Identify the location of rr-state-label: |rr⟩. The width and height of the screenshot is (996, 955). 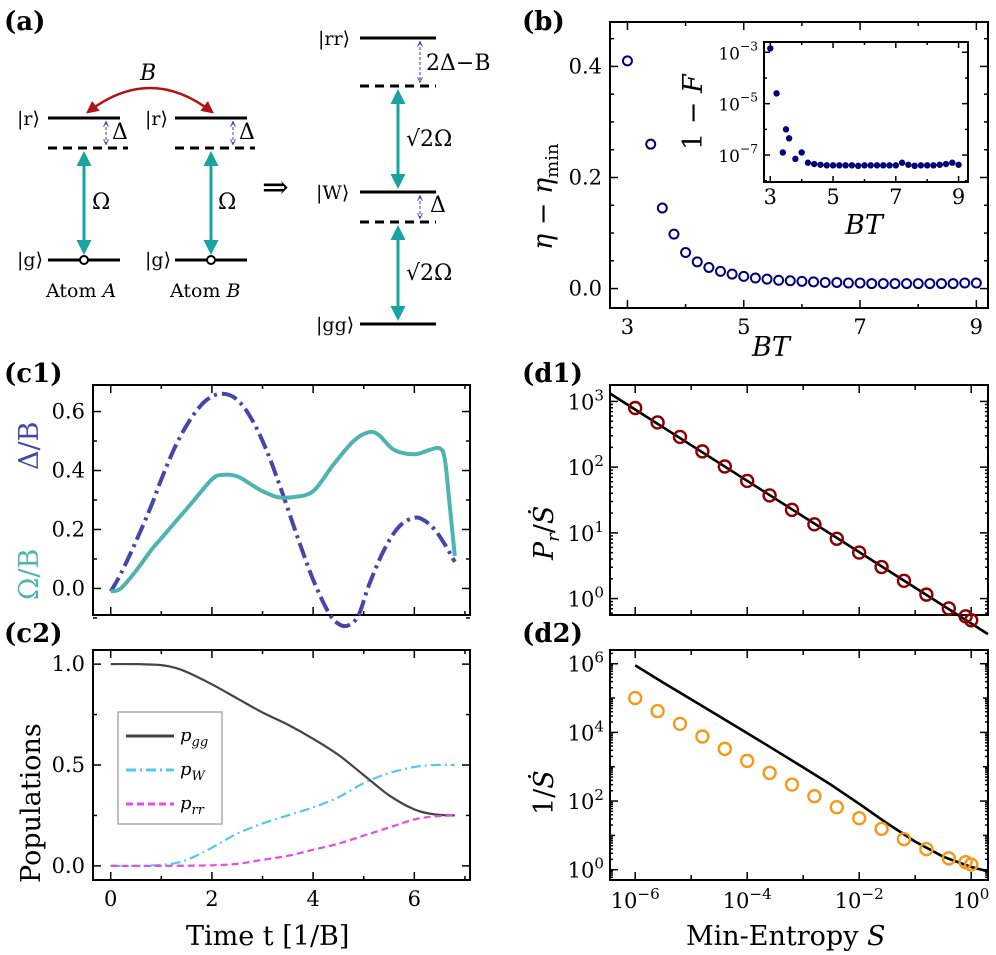
(334, 39).